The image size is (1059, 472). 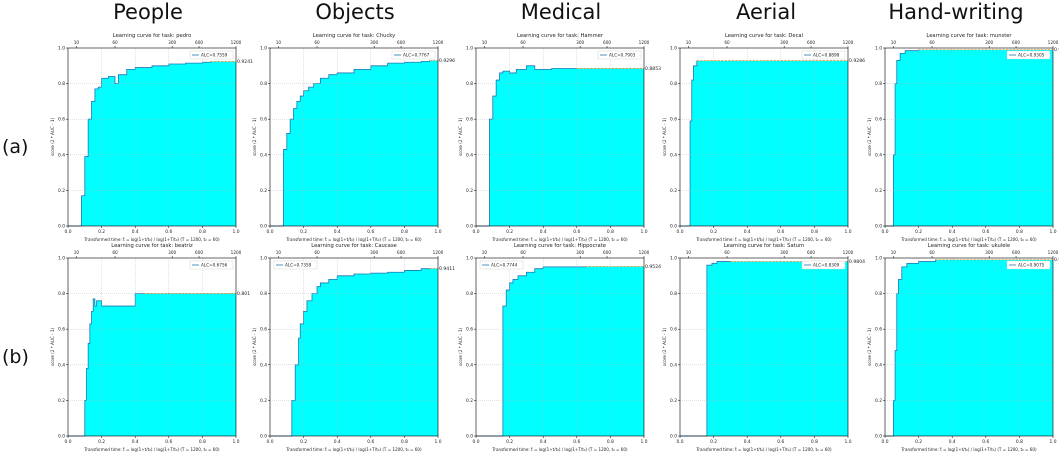 What do you see at coordinates (764, 246) in the screenshot?
I see `chart-title: Learning curve for task: Saturn` at bounding box center [764, 246].